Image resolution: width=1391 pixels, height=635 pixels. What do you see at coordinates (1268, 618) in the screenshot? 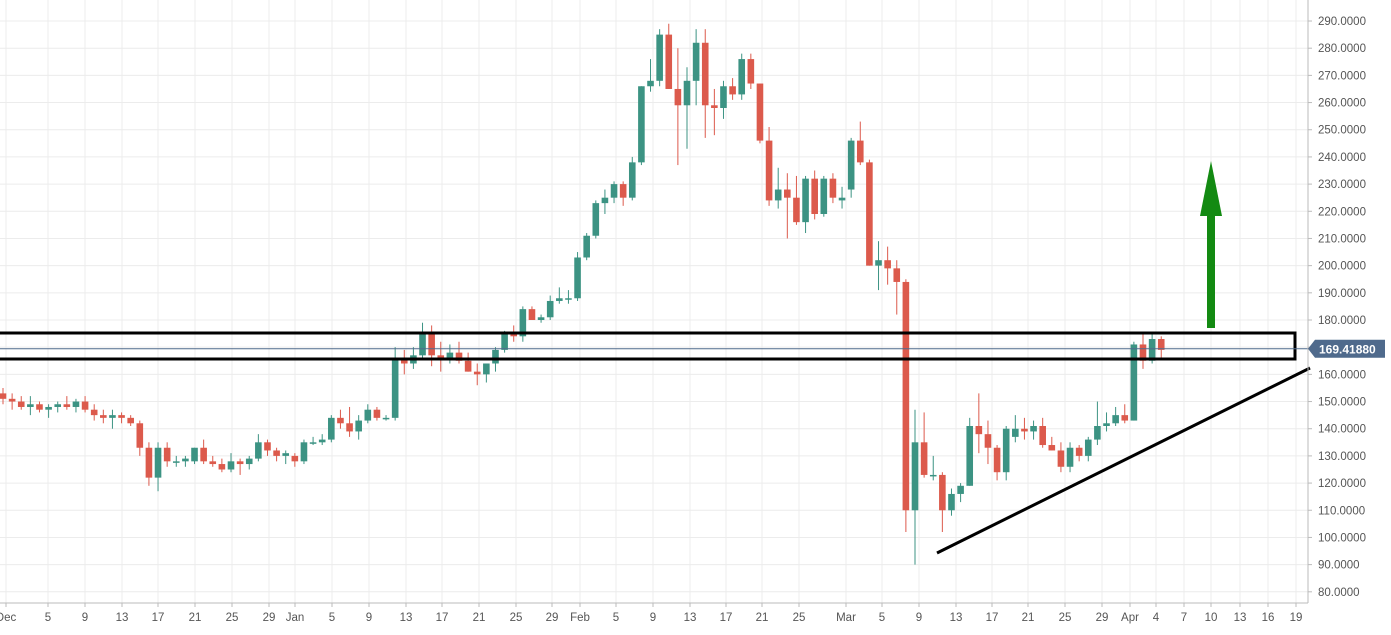
I see `x-tick-label: 16` at bounding box center [1268, 618].